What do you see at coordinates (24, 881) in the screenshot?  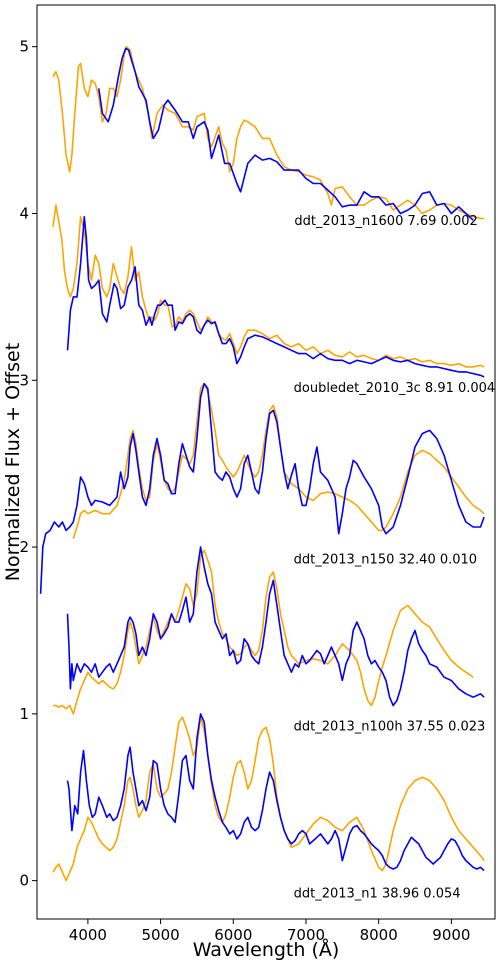 I see `y-tick-label: 0` at bounding box center [24, 881].